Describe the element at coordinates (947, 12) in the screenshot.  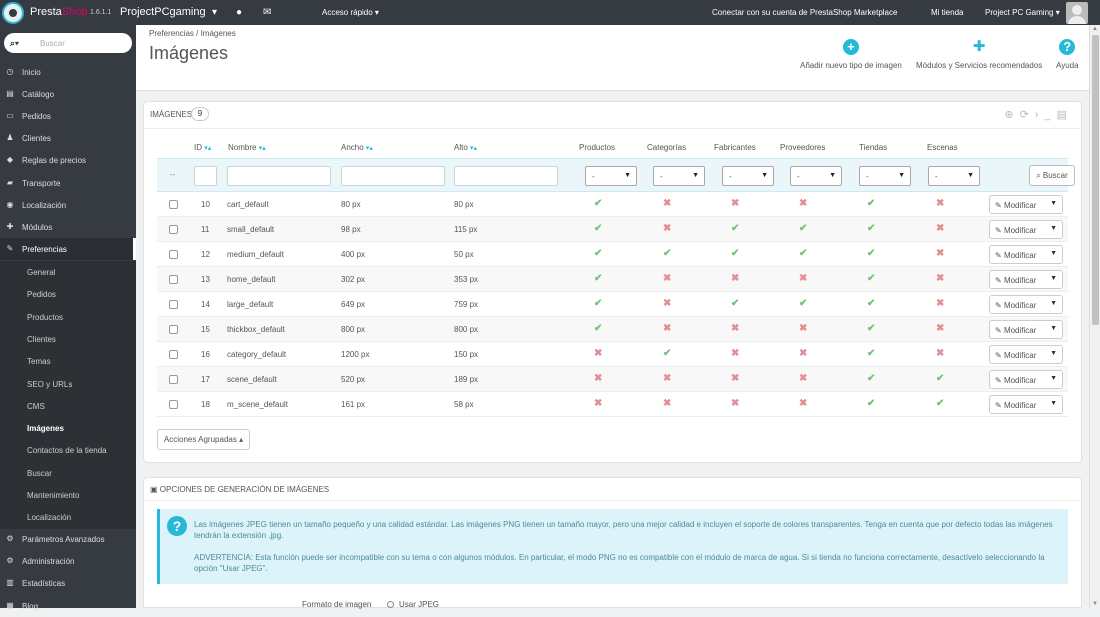
I see `my-store-link: Mi tienda` at that location.